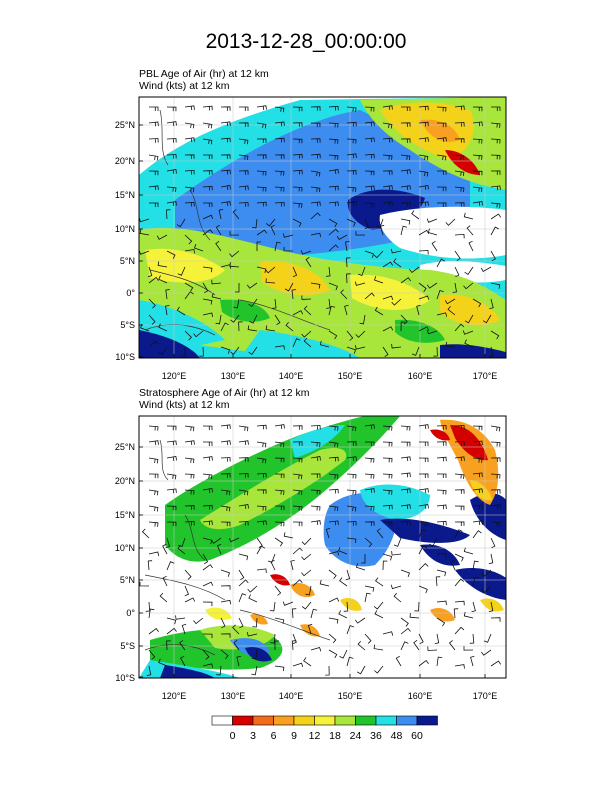 Image resolution: width=612 pixels, height=792 pixels. I want to click on colorbar-swatch, so click(263, 720).